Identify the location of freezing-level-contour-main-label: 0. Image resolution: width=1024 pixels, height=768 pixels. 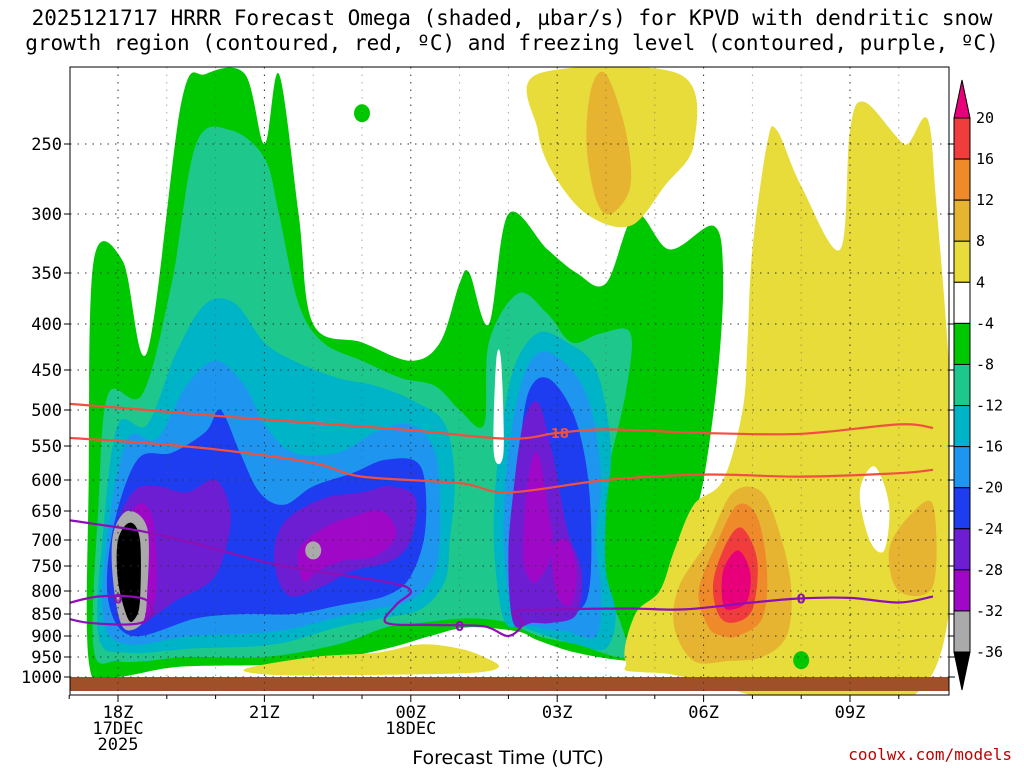
(459, 627).